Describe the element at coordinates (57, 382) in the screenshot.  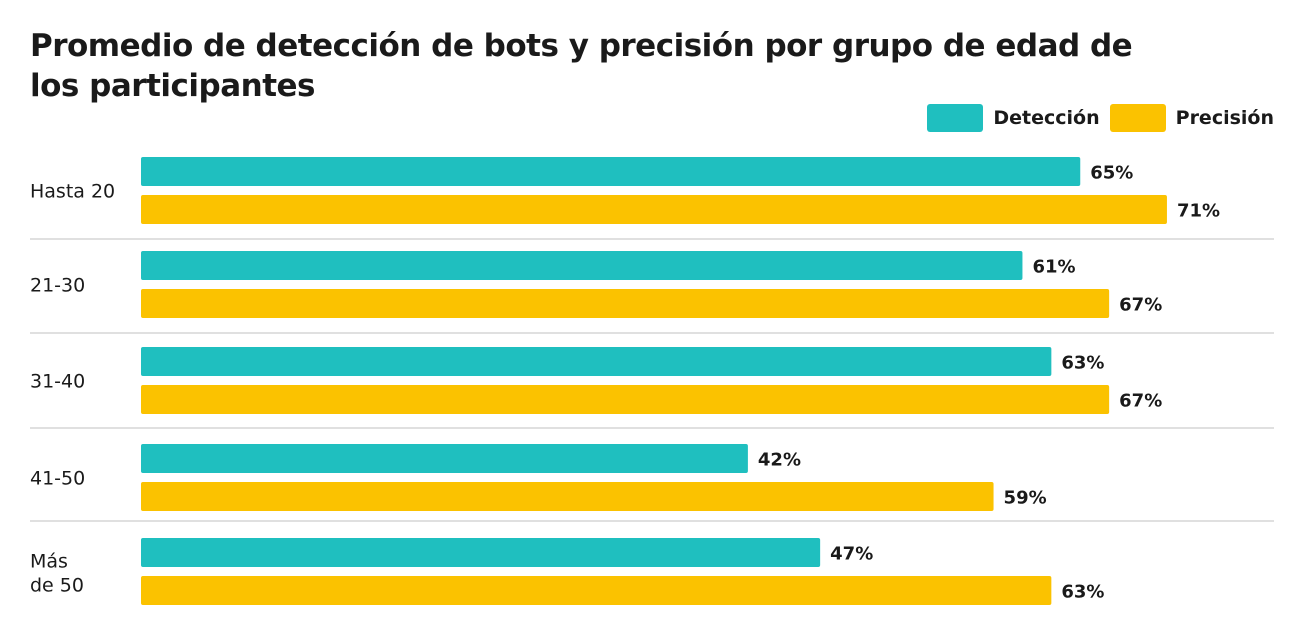
I see `category-label: 31-40` at that location.